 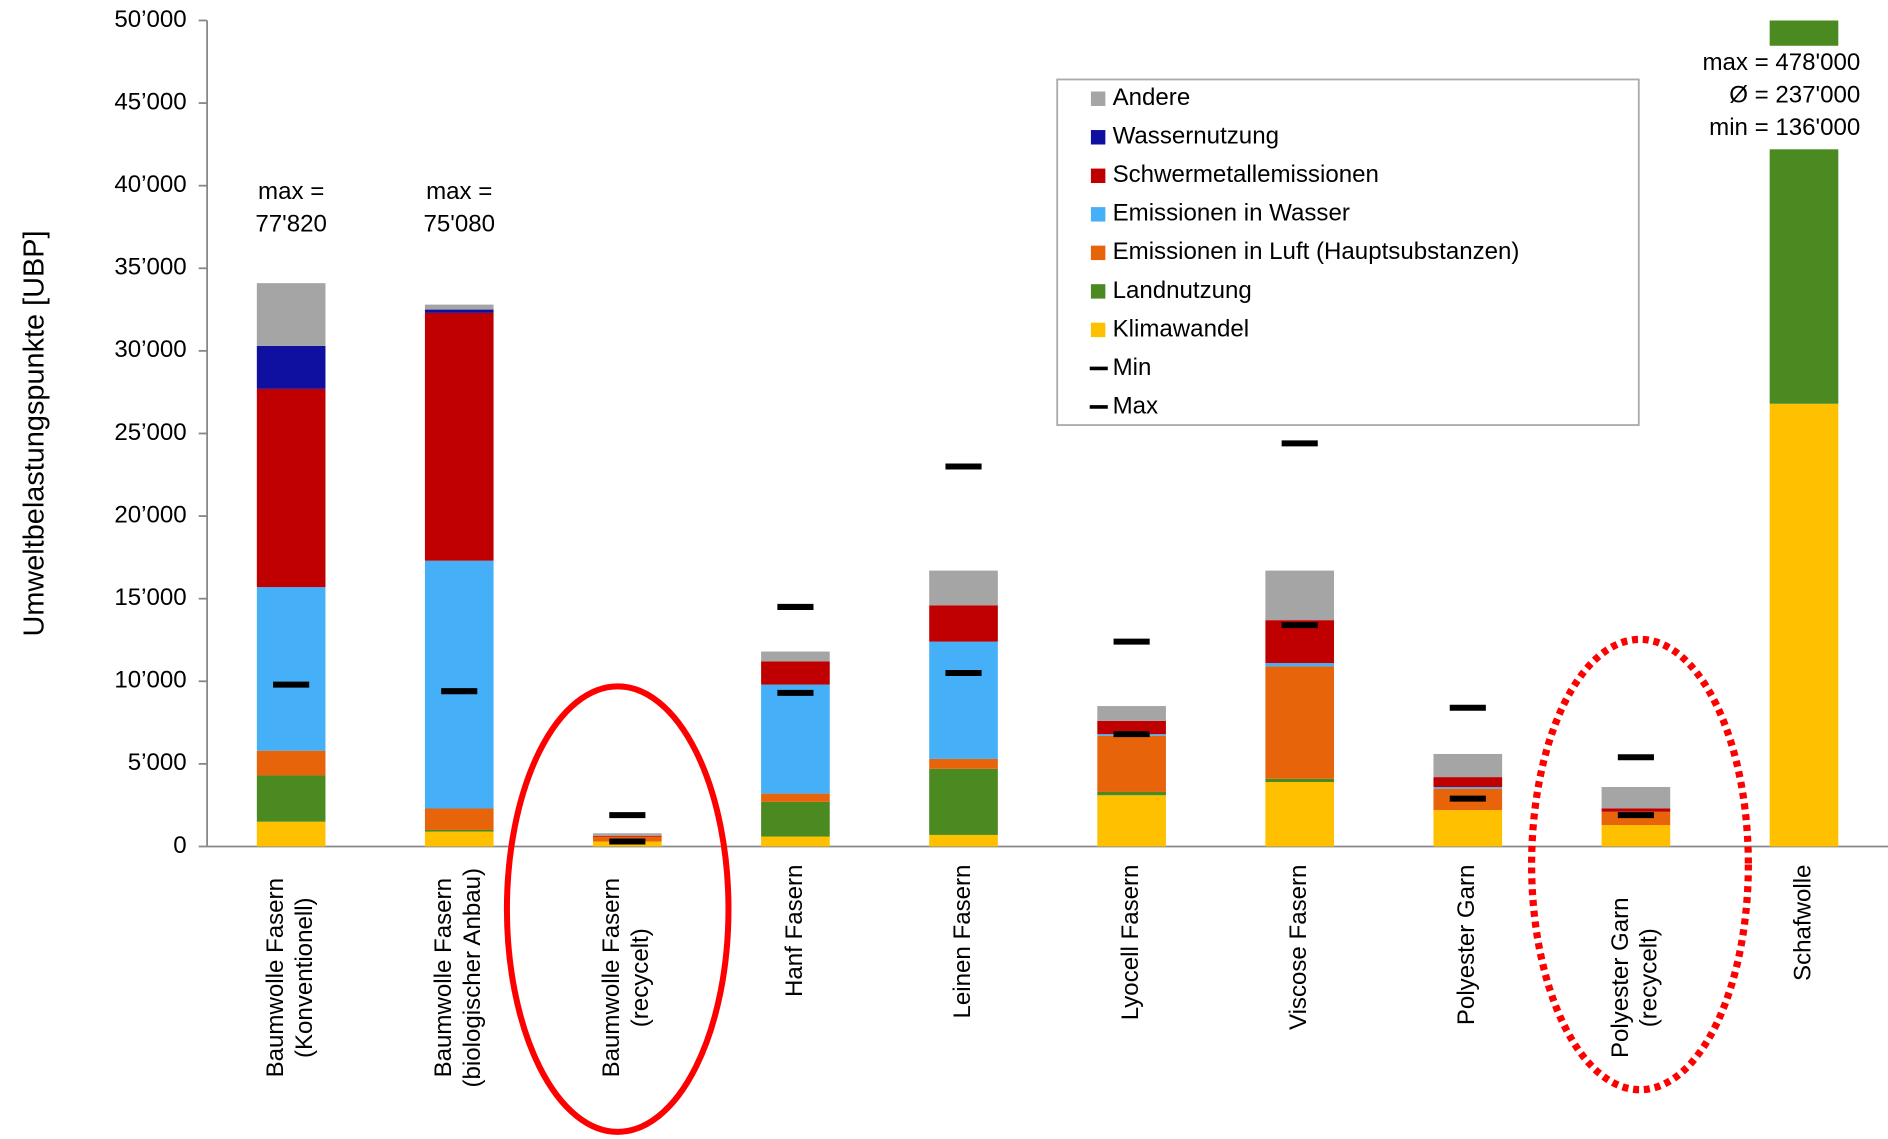 I want to click on x-tick-label: Leinen Fasern, so click(x=962, y=942).